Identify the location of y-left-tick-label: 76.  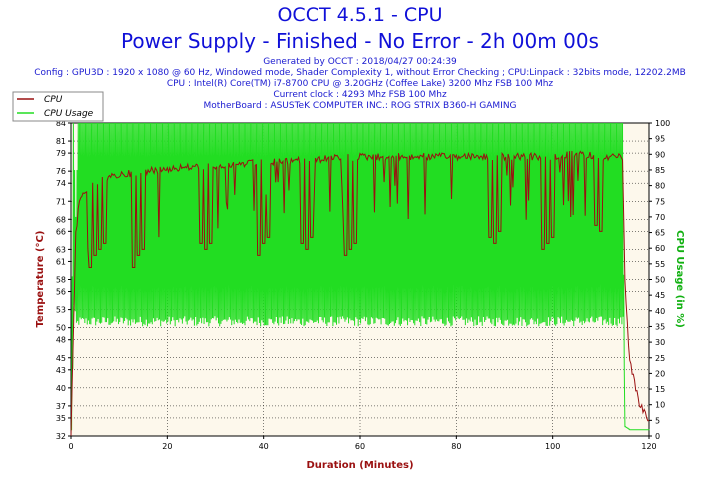
(61, 171).